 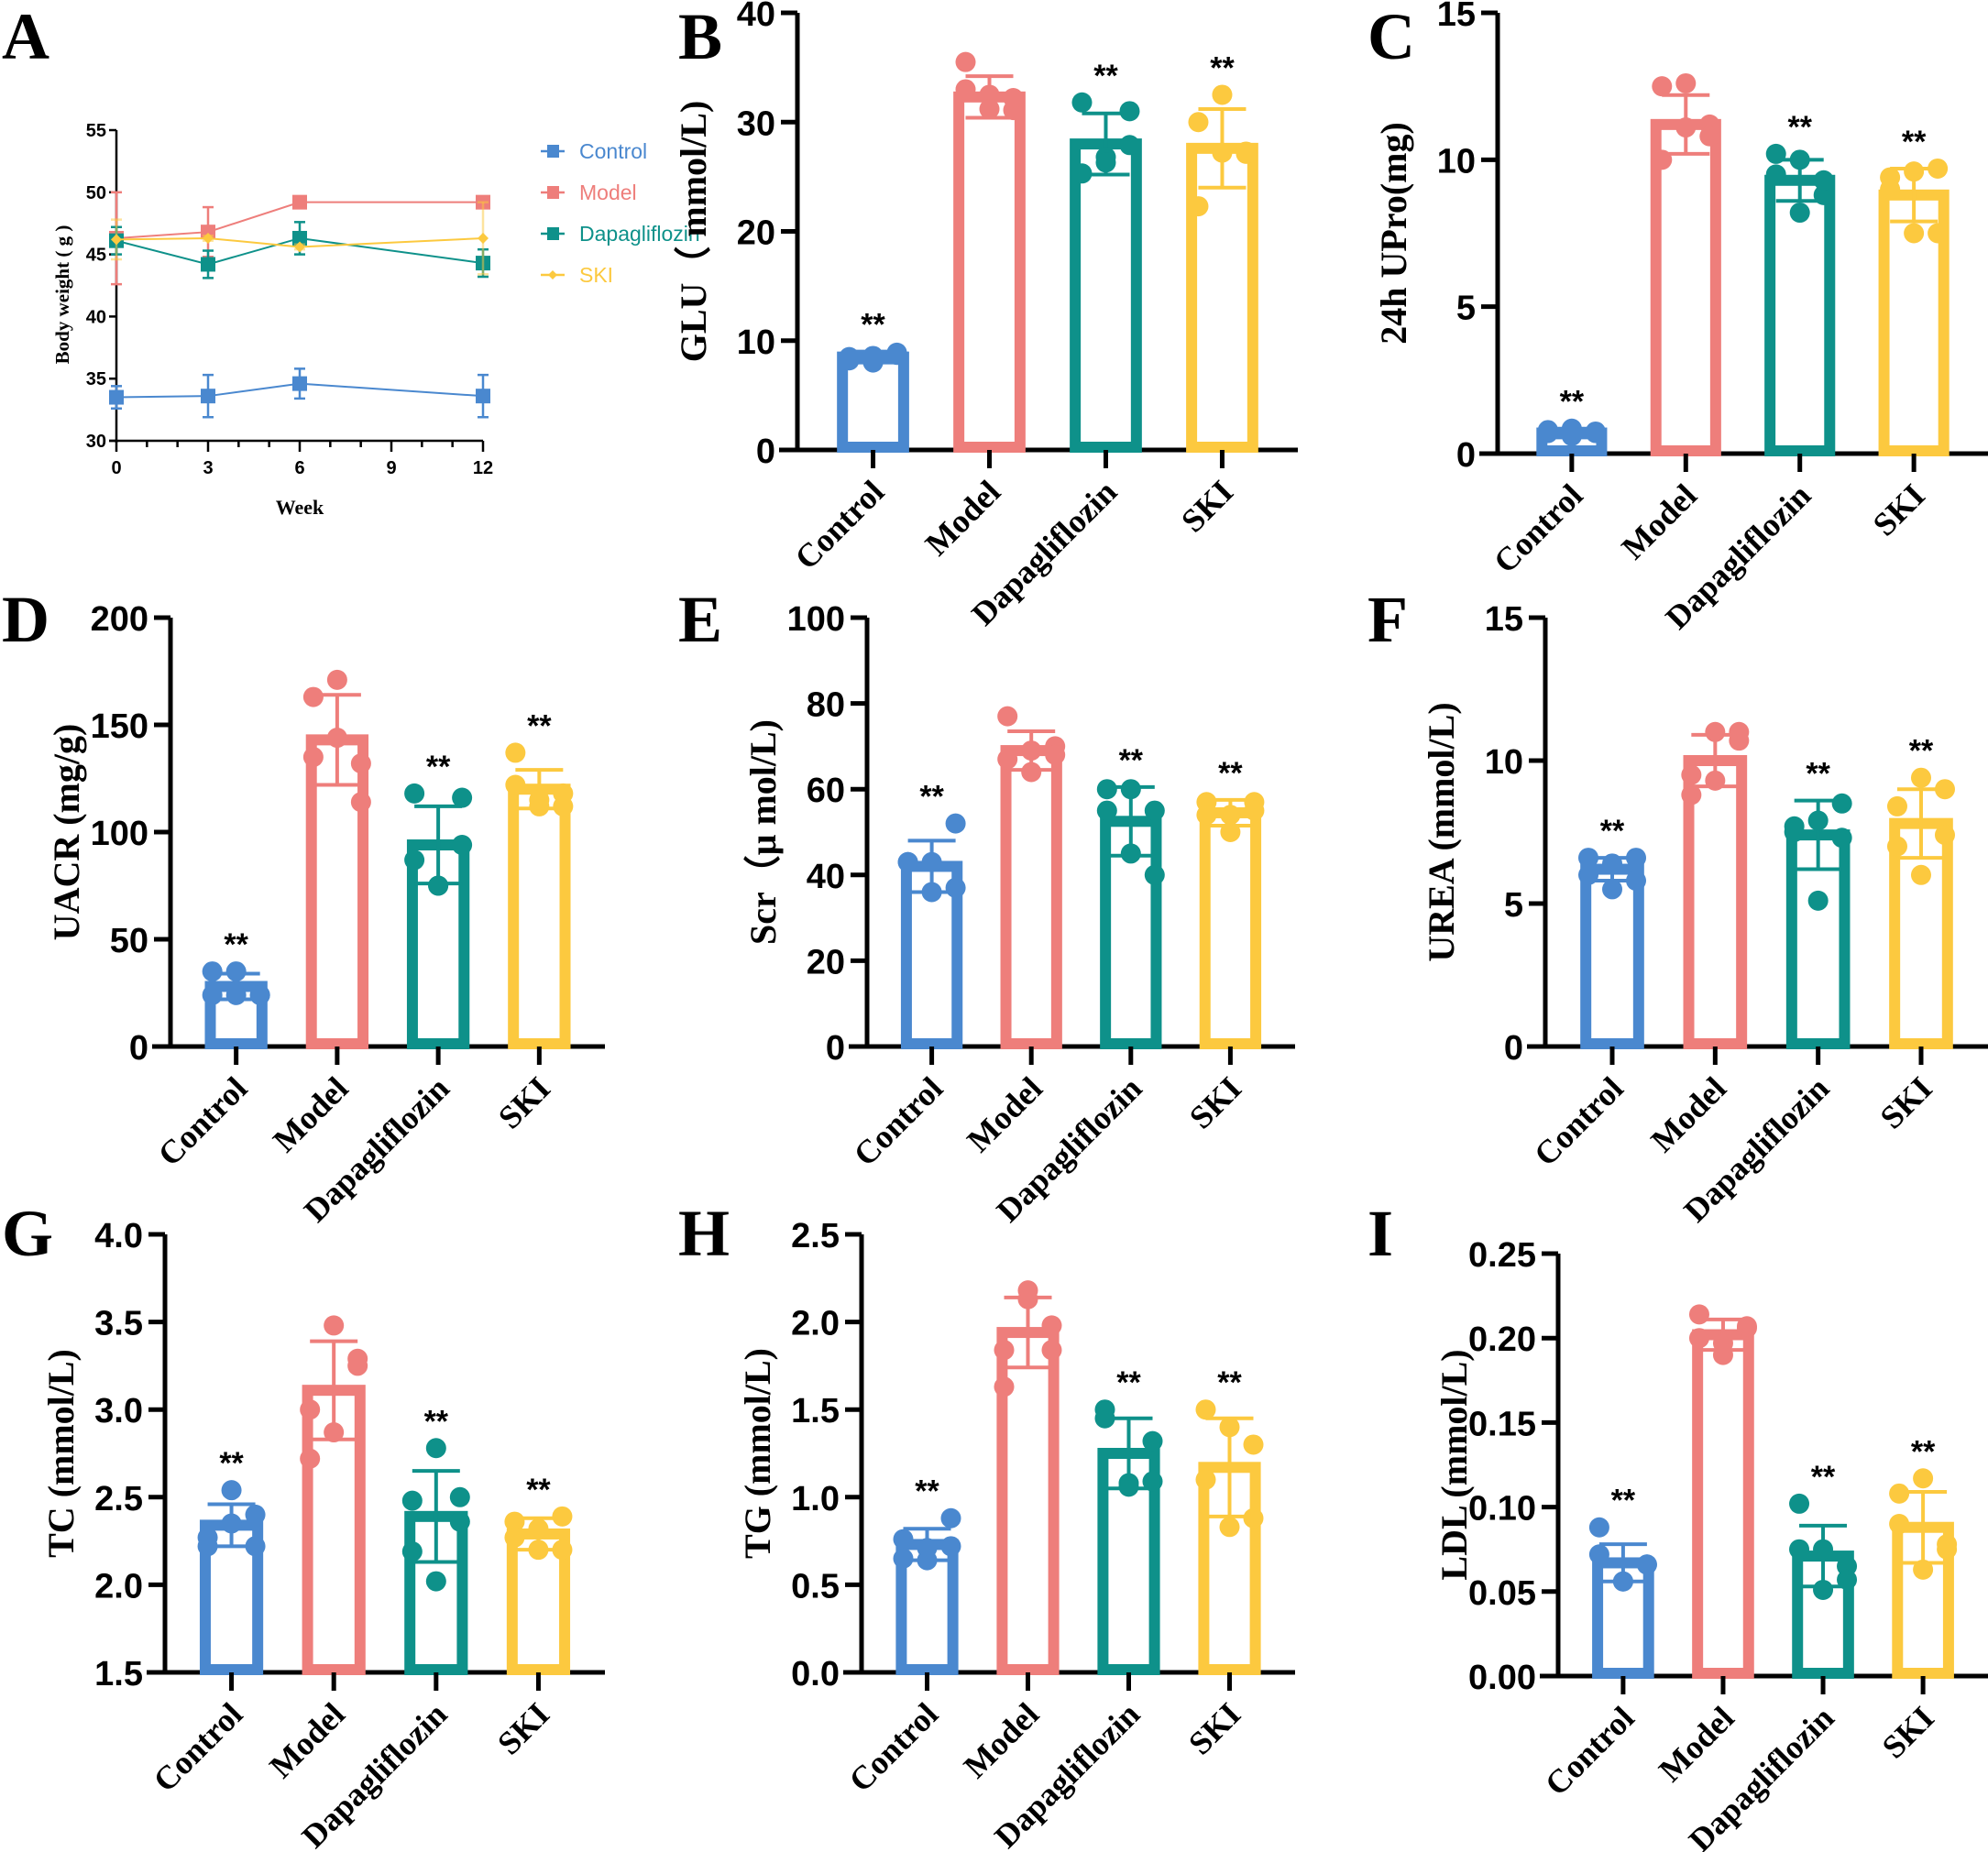 I want to click on y-tick-label: 0.10, so click(x=1502, y=1509).